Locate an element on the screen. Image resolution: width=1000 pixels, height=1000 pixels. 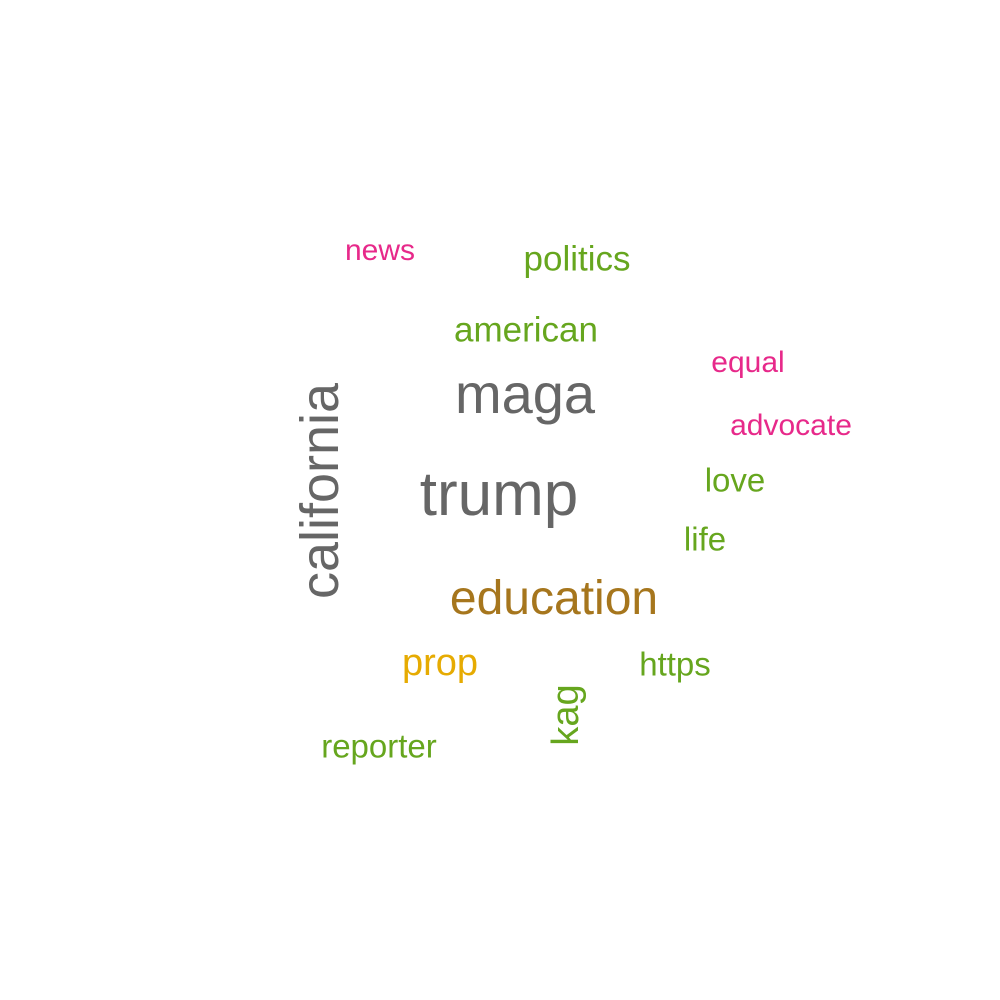
word-news: news is located at coordinates (380, 250).